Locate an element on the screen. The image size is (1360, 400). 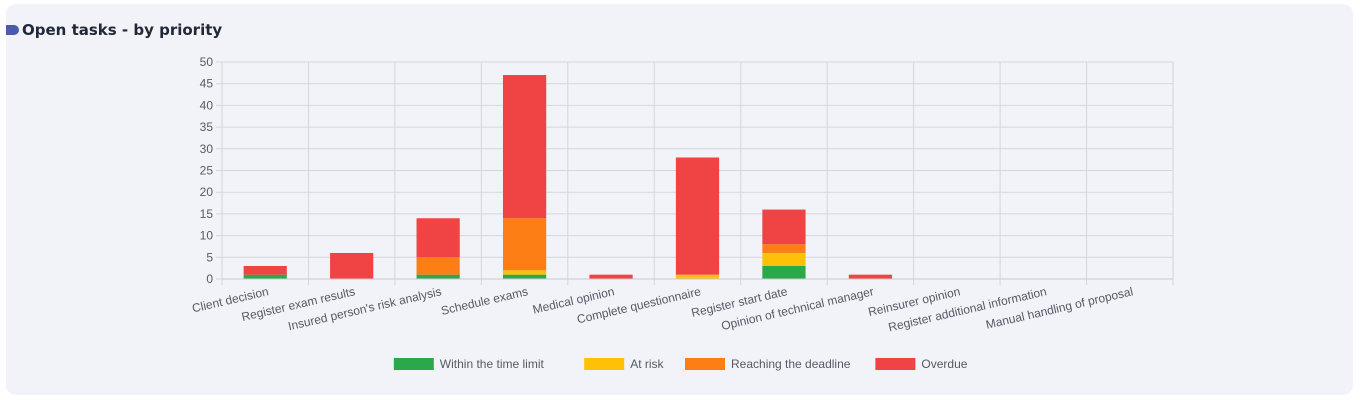
x-tick-label: Insured person's risk analysis is located at coordinates (365, 308).